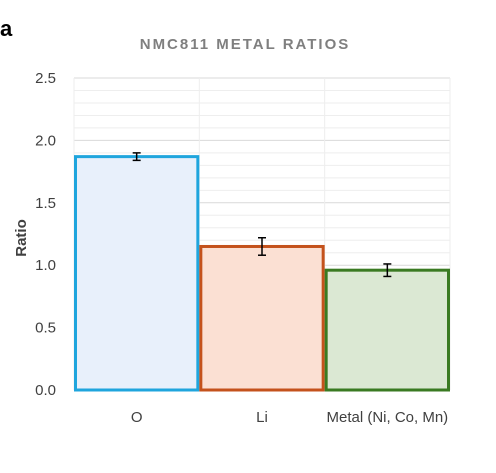 Image resolution: width=496 pixels, height=473 pixels. I want to click on panel-label: a, so click(6, 28).